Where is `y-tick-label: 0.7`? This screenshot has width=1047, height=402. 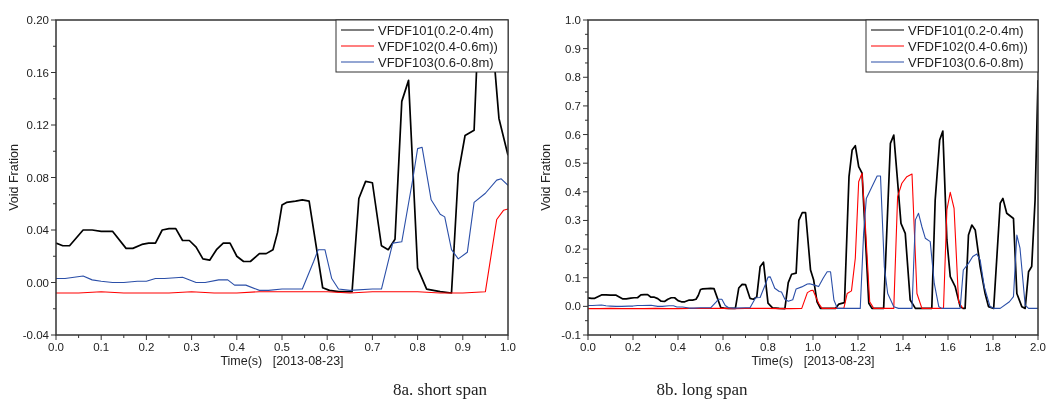
y-tick-label: 0.7 is located at coordinates (573, 105).